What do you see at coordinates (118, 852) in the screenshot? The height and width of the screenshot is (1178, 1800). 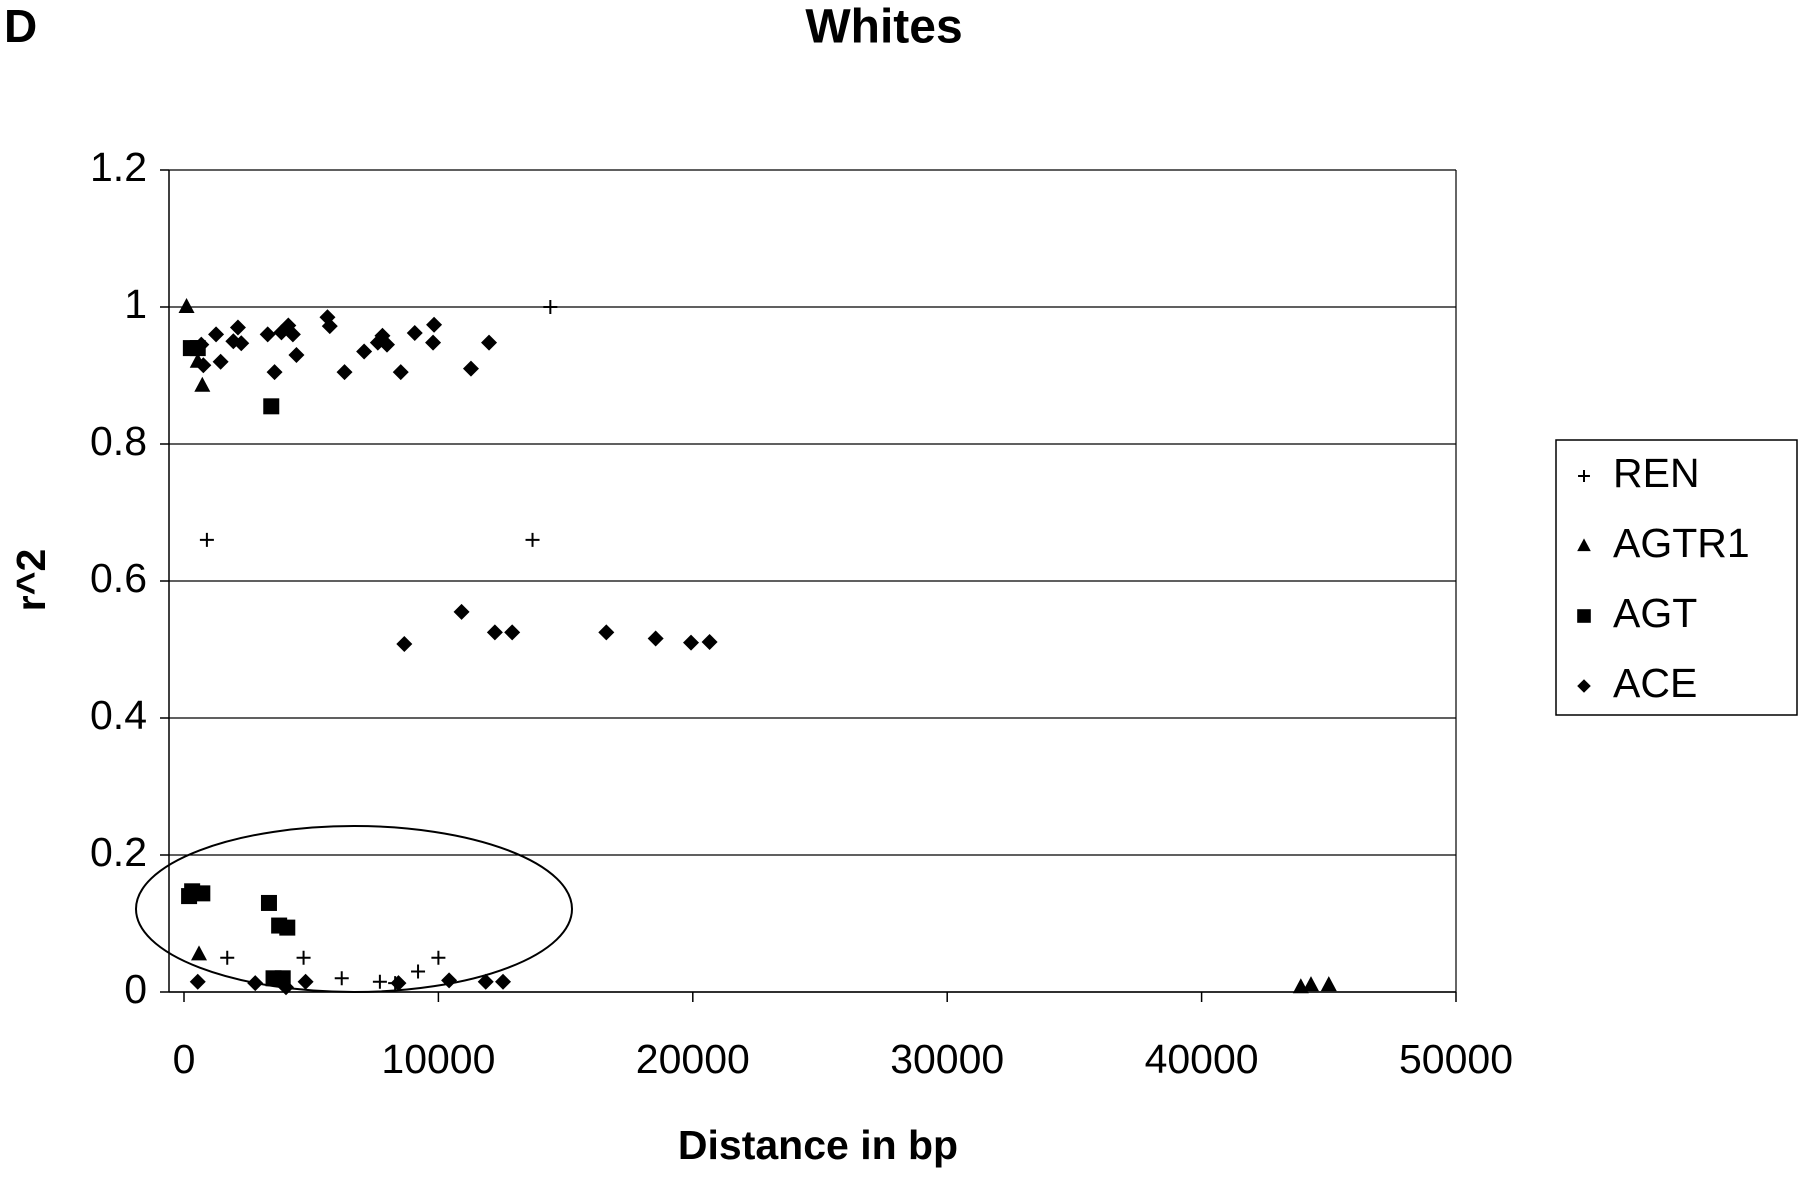 I see `y-tick-label: 0.2` at bounding box center [118, 852].